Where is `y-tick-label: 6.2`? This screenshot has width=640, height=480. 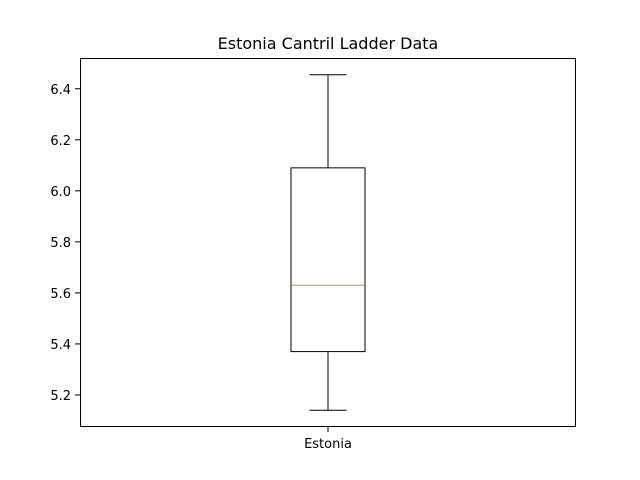
y-tick-label: 6.2 is located at coordinates (60, 141).